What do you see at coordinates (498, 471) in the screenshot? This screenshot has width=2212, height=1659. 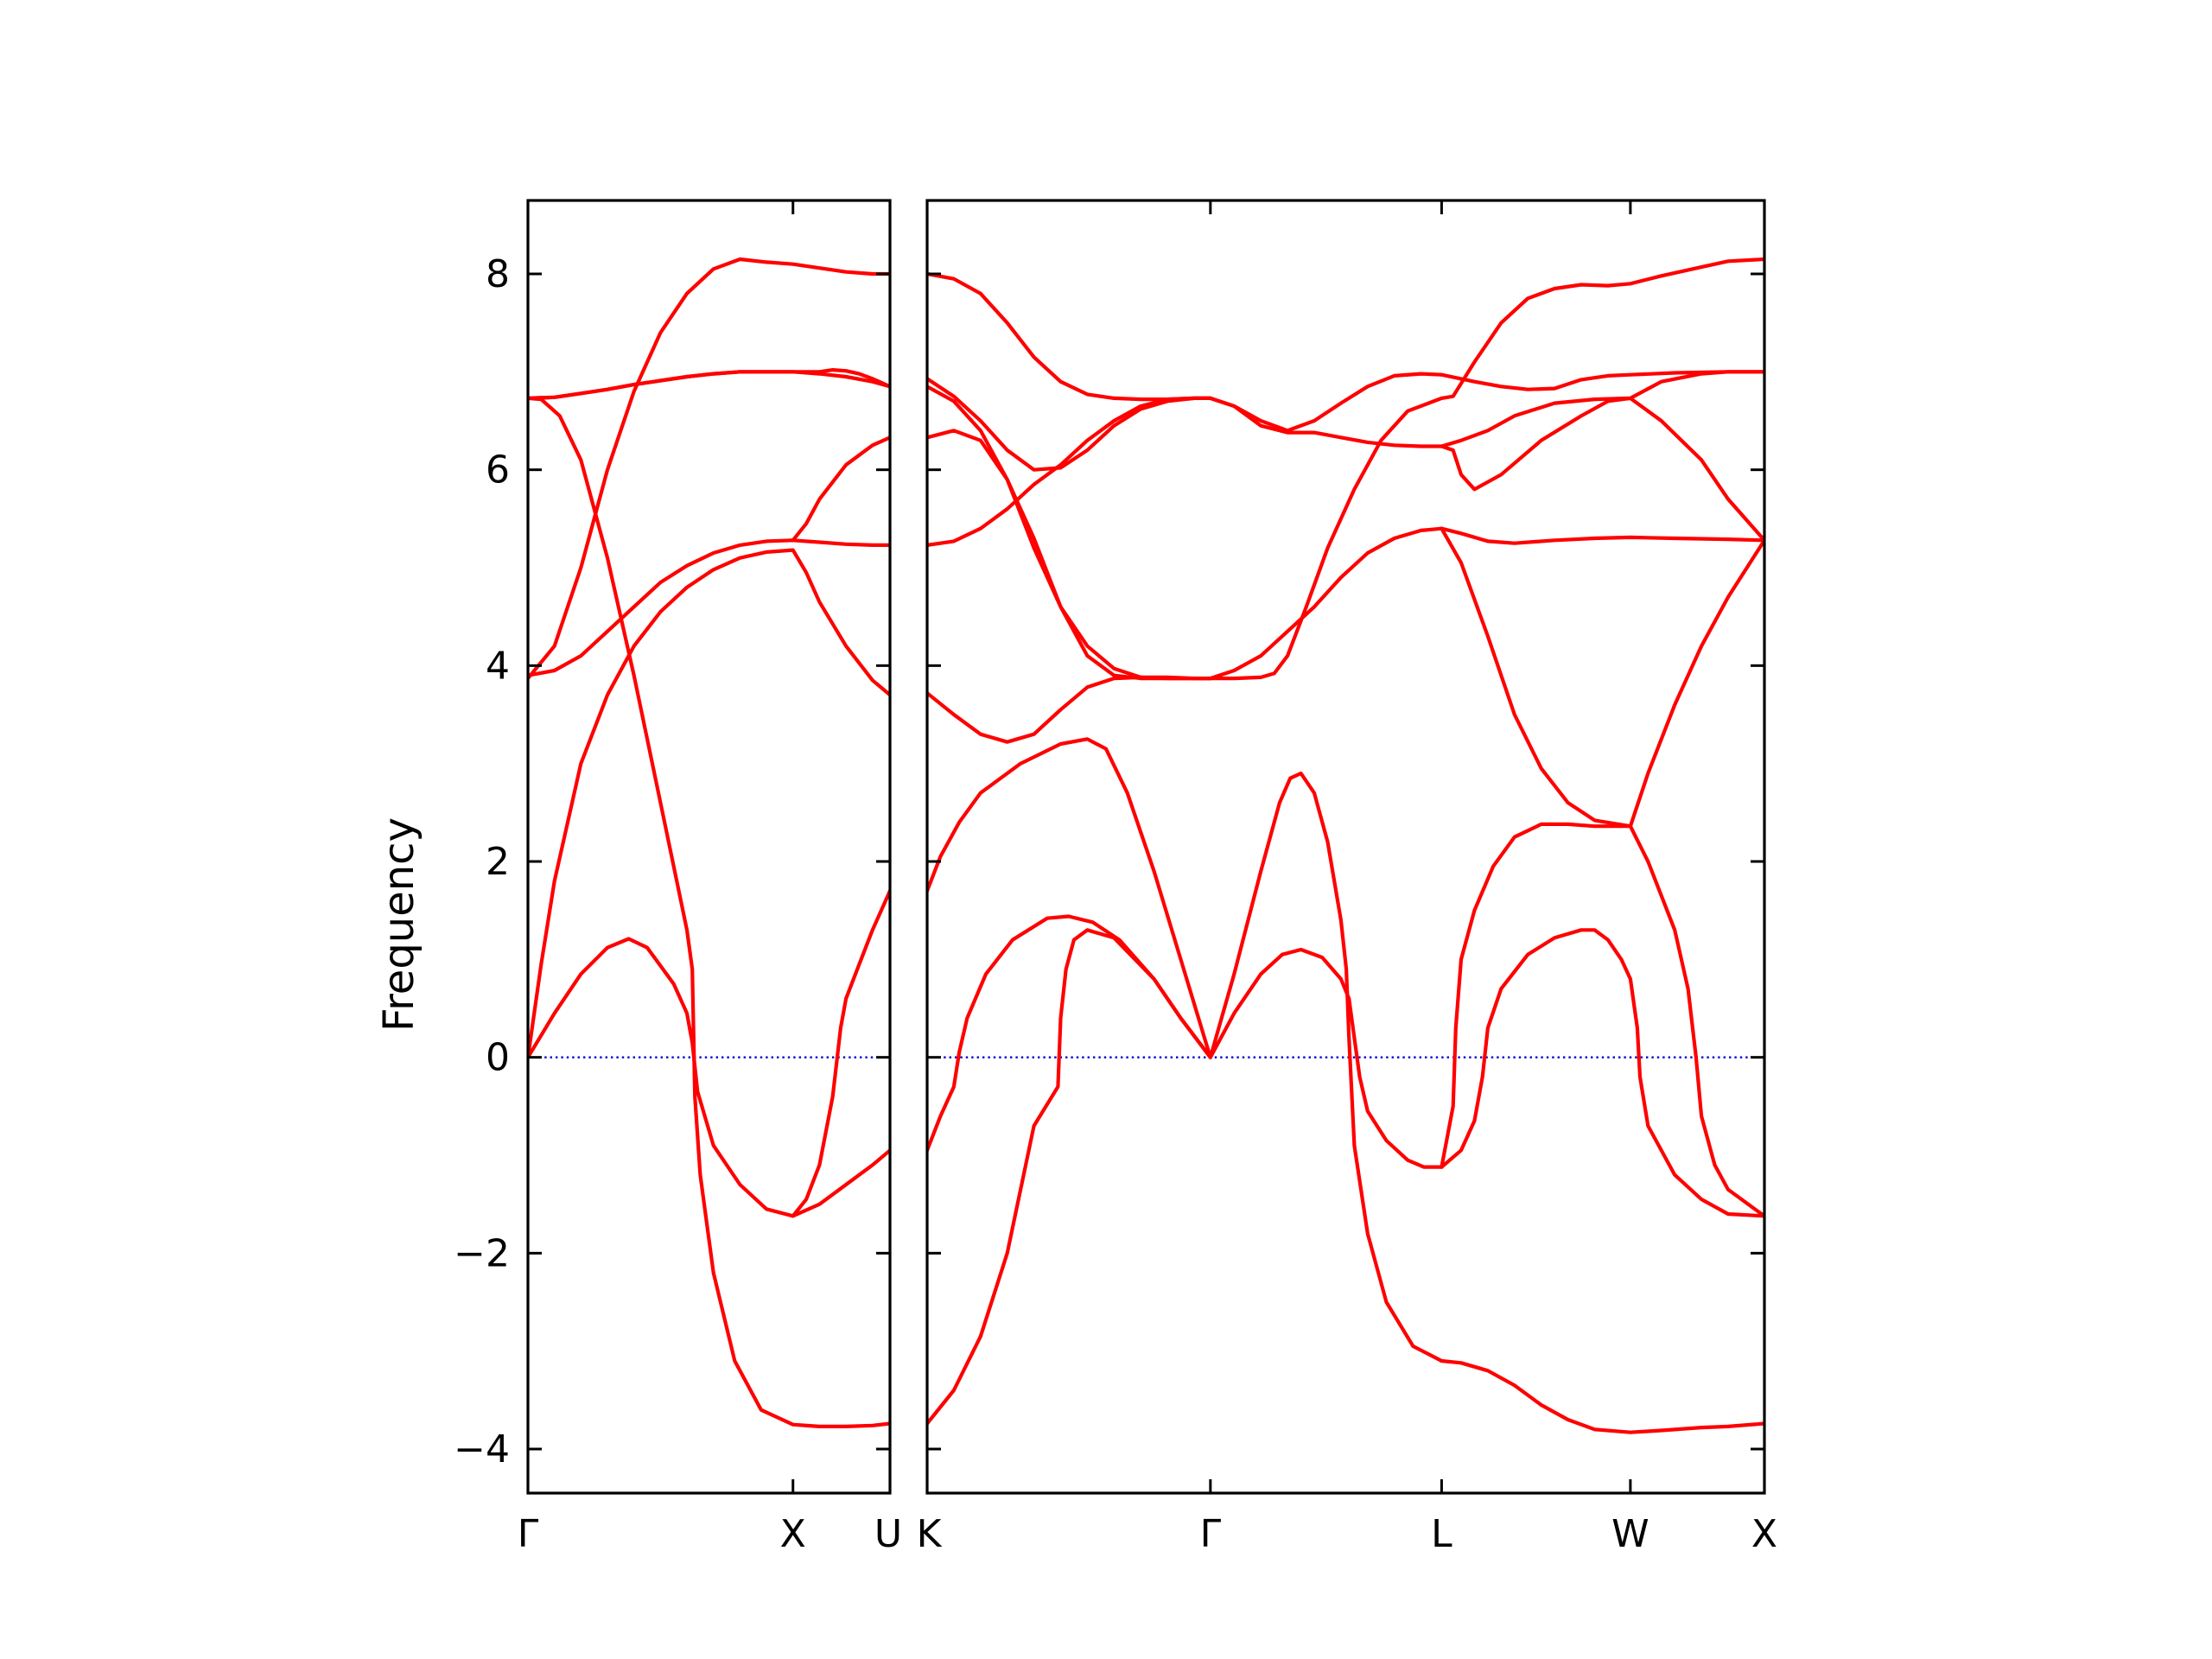 I see `y-tick-label: 6` at bounding box center [498, 471].